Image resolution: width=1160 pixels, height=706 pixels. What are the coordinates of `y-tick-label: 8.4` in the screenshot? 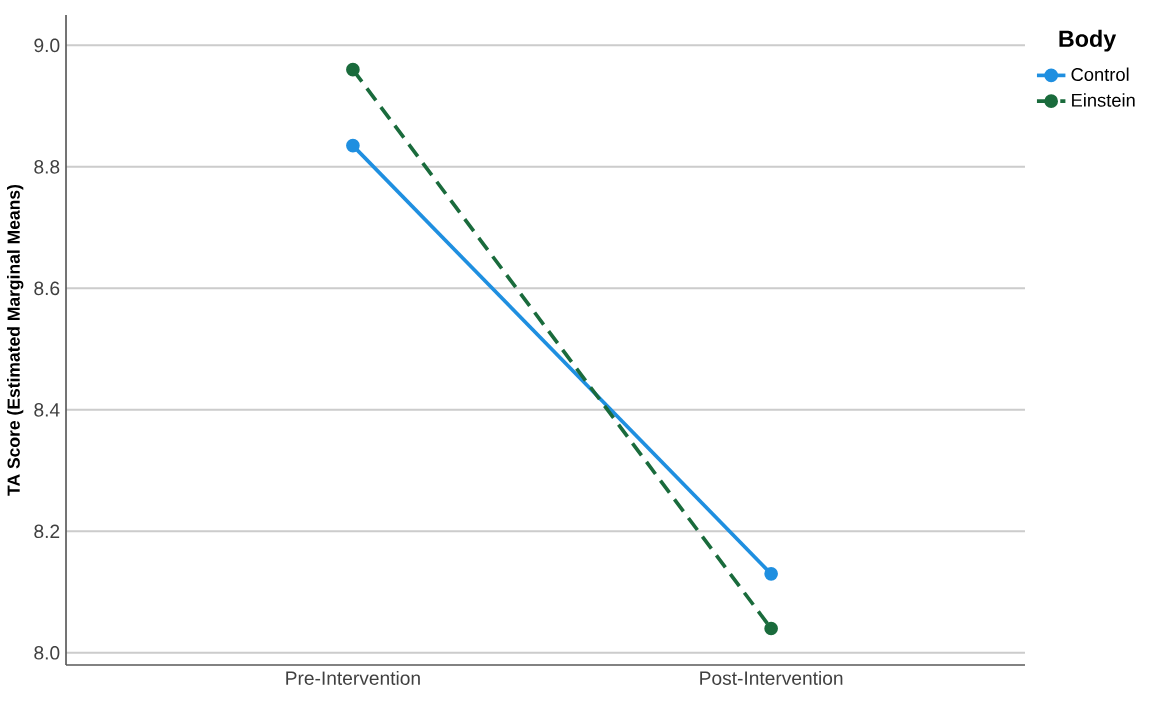 It's located at (47, 410).